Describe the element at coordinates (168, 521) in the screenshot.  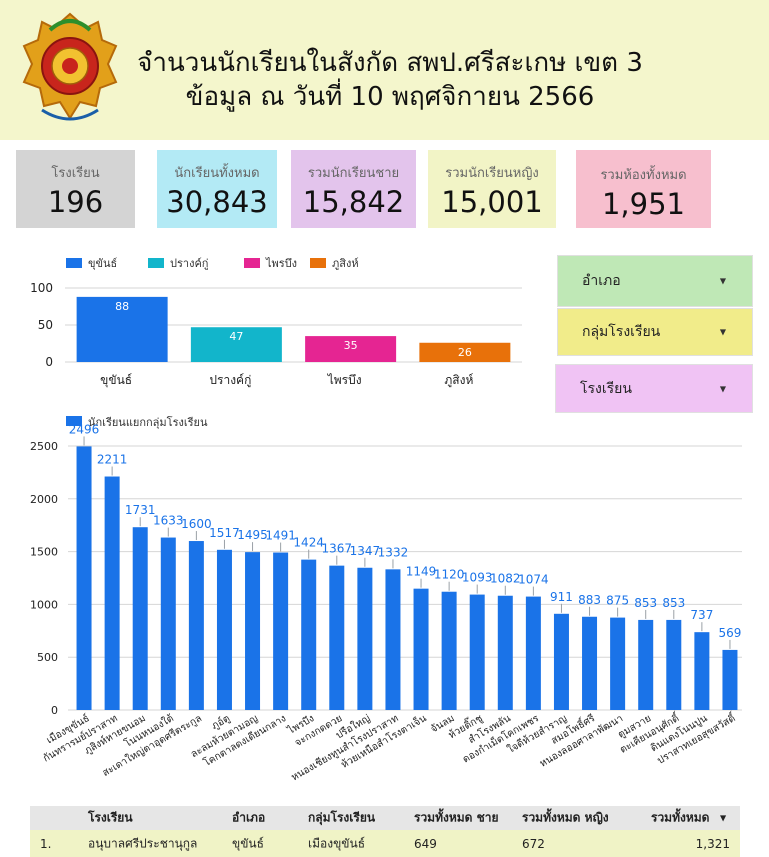
I see `data-label: 1633` at that location.